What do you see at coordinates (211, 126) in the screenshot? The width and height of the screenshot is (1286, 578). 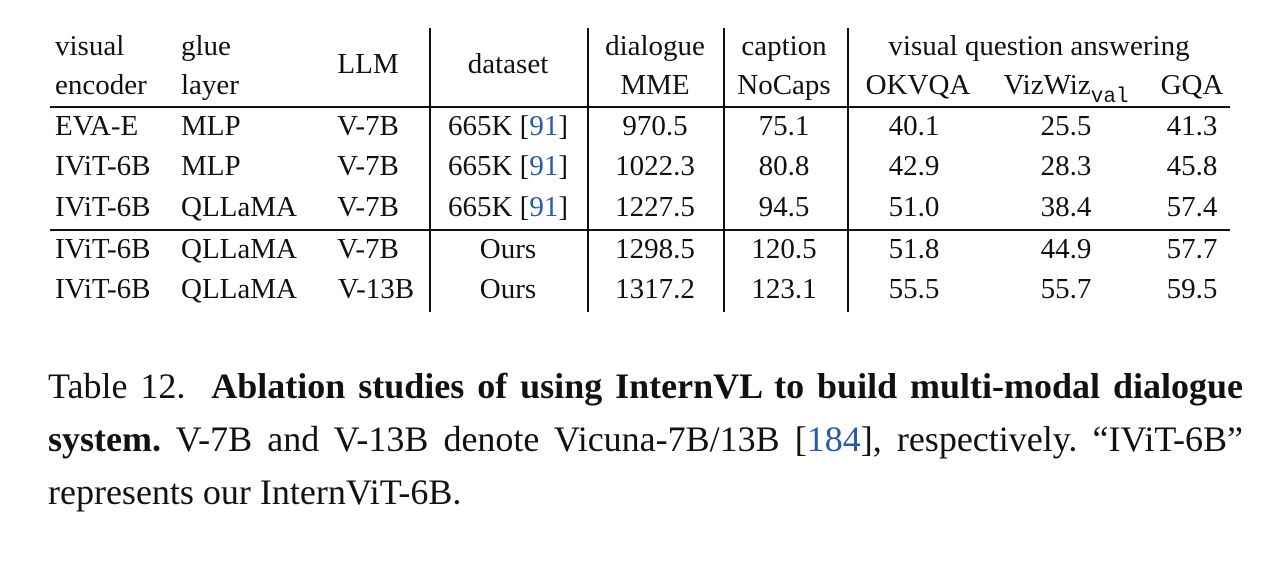 I see `row1-glue: MLP` at bounding box center [211, 126].